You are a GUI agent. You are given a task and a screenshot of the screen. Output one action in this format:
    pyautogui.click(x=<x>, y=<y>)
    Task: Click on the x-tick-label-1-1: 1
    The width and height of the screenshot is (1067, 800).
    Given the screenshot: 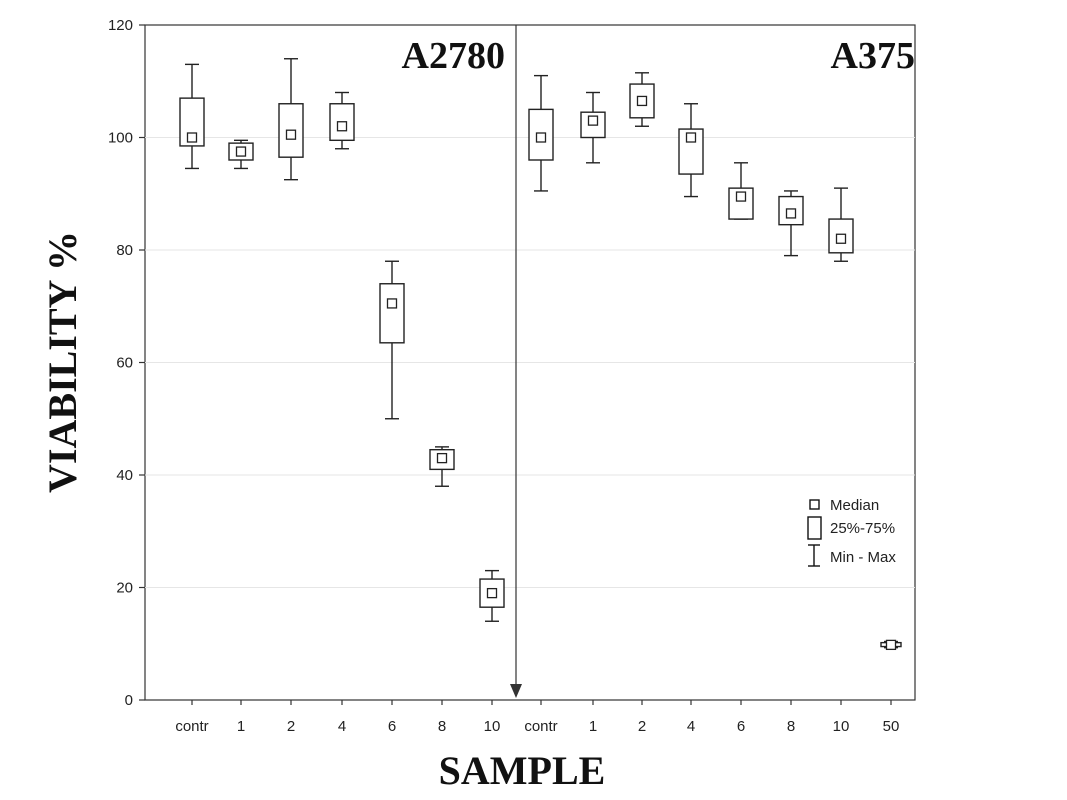 What is the action you would take?
    pyautogui.click(x=593, y=726)
    